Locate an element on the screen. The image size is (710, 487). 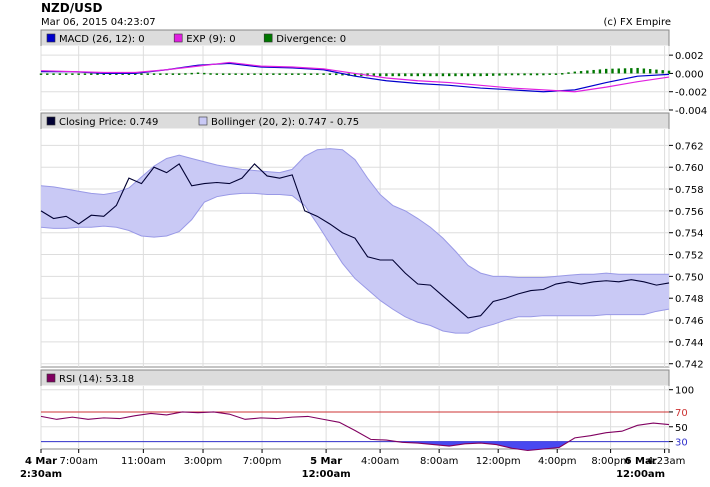
x-tick-label: 5 Mar is located at coordinates (326, 461).